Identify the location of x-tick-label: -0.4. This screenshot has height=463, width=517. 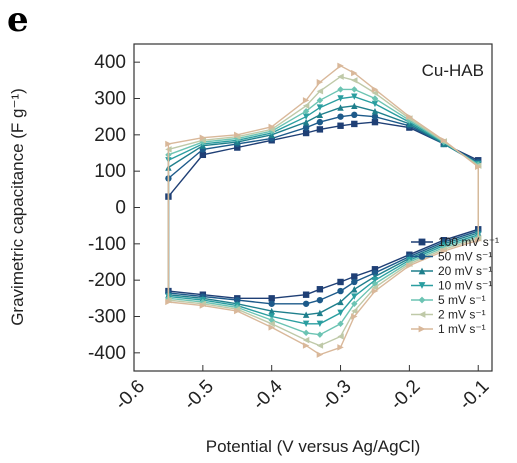
(268, 395).